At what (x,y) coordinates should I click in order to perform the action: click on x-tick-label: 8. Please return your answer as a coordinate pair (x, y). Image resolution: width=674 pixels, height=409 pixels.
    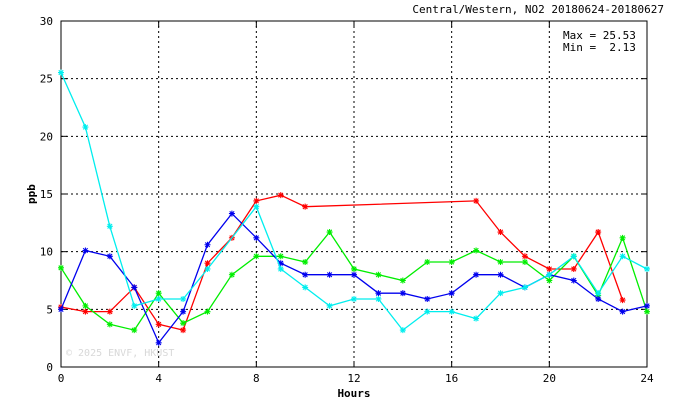
    Looking at the image, I should click on (256, 378).